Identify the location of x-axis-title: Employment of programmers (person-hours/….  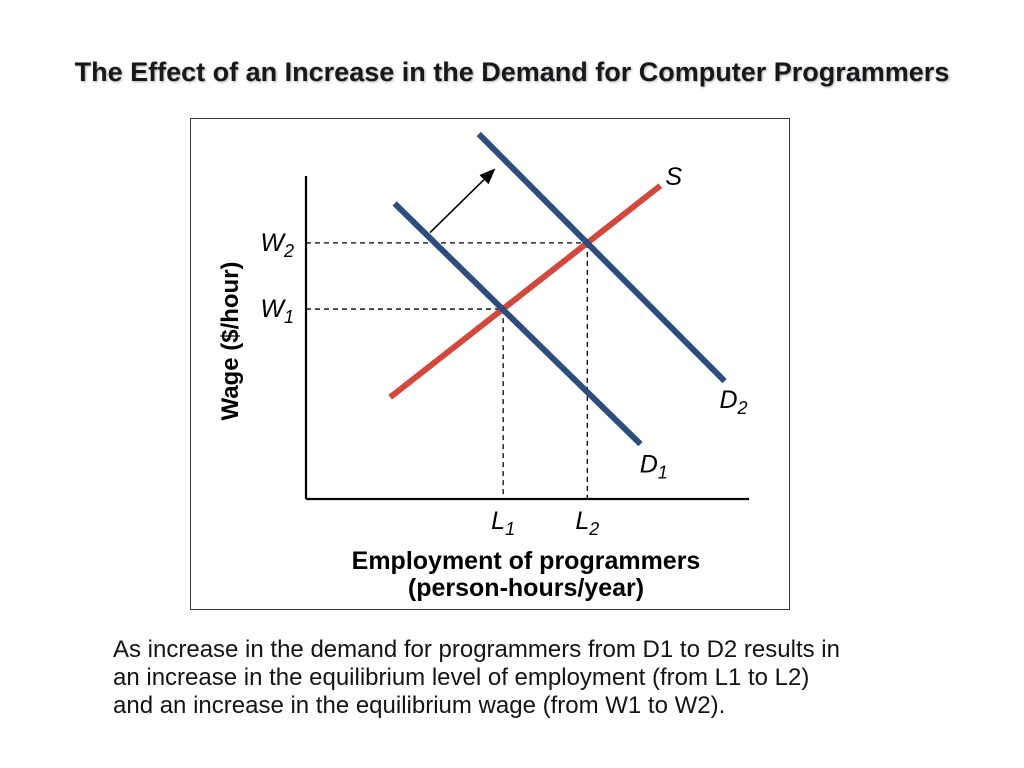
(526, 575).